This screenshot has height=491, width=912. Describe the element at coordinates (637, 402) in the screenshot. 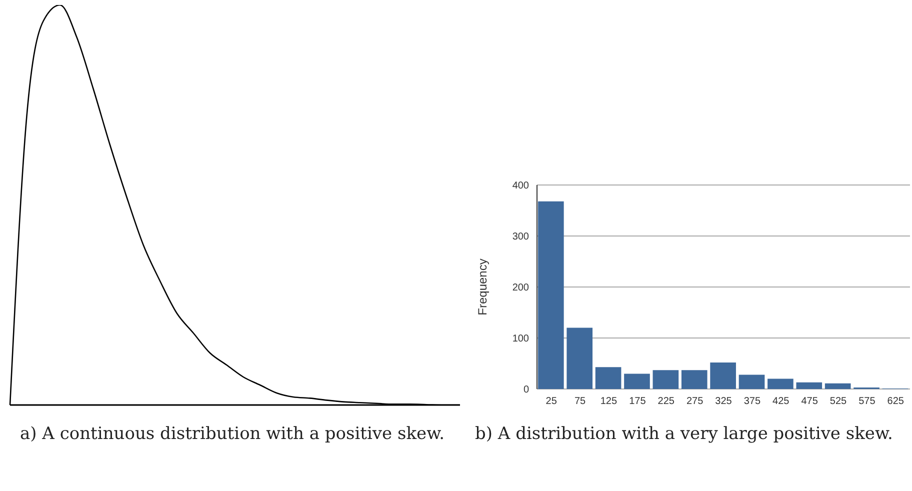

I see `x-tick-label: 175` at that location.